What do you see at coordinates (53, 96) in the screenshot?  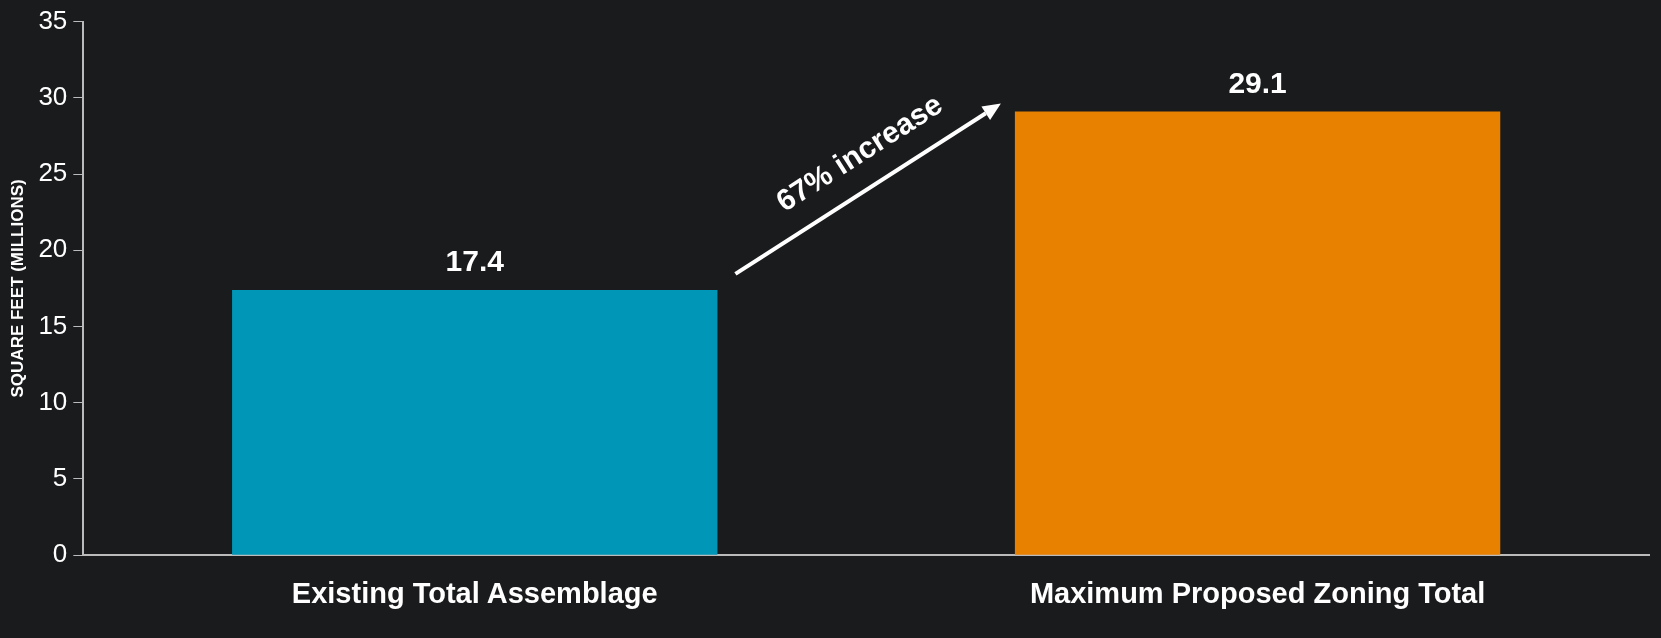 I see `y-tick-label: 30` at bounding box center [53, 96].